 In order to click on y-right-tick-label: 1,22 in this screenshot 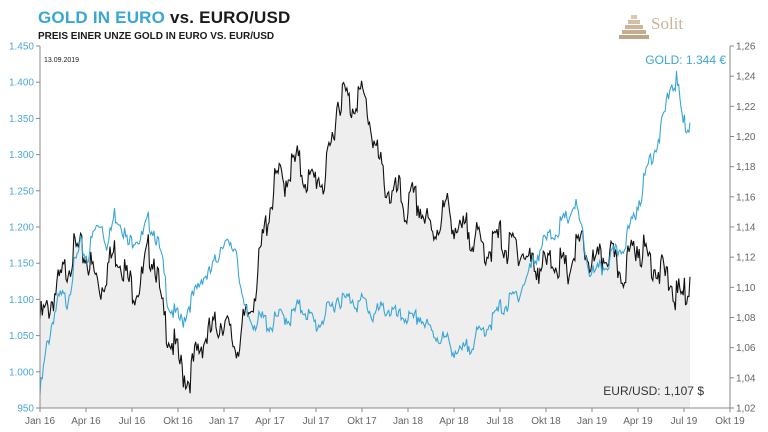, I will do `click(746, 107)`.